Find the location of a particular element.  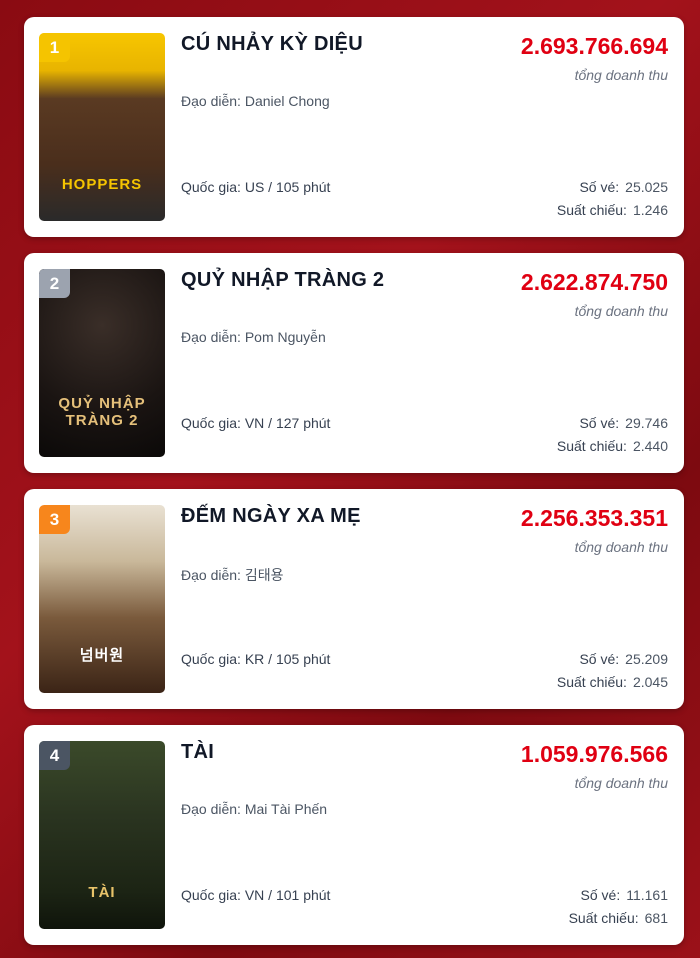

showtimes: Suất chiếu: 2.045 is located at coordinates (612, 682).